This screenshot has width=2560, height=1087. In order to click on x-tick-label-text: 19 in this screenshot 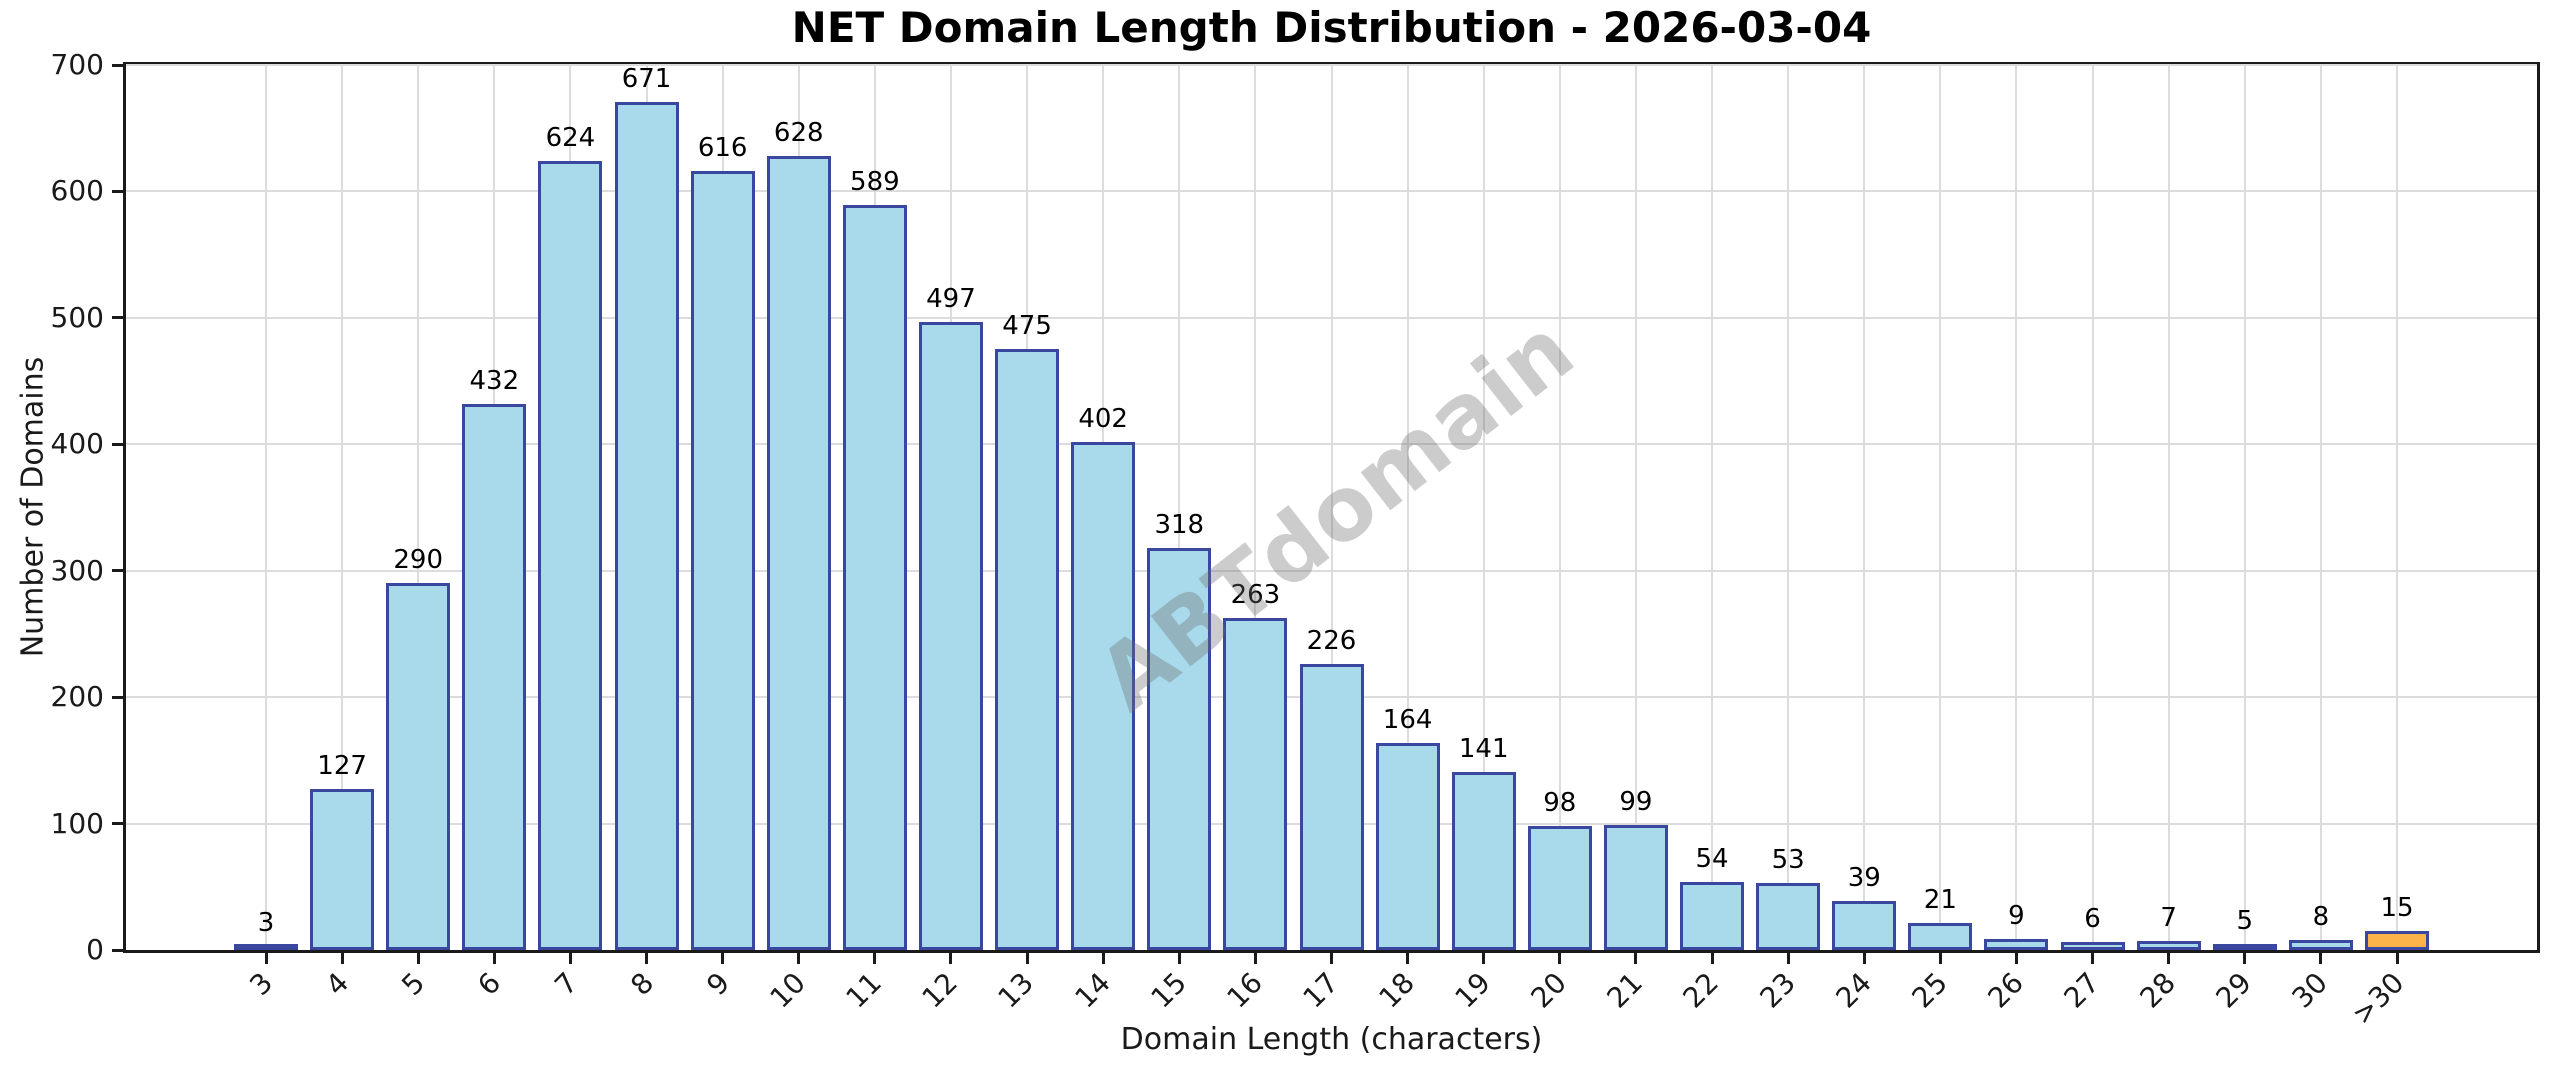, I will do `click(1473, 990)`.